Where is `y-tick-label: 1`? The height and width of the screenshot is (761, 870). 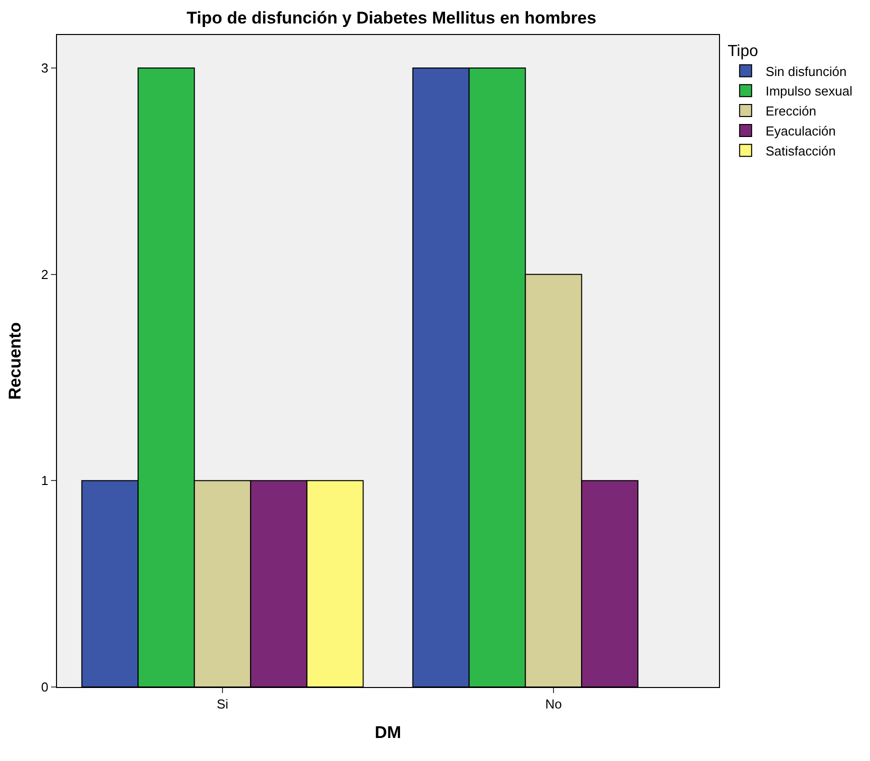 y-tick-label: 1 is located at coordinates (44, 480).